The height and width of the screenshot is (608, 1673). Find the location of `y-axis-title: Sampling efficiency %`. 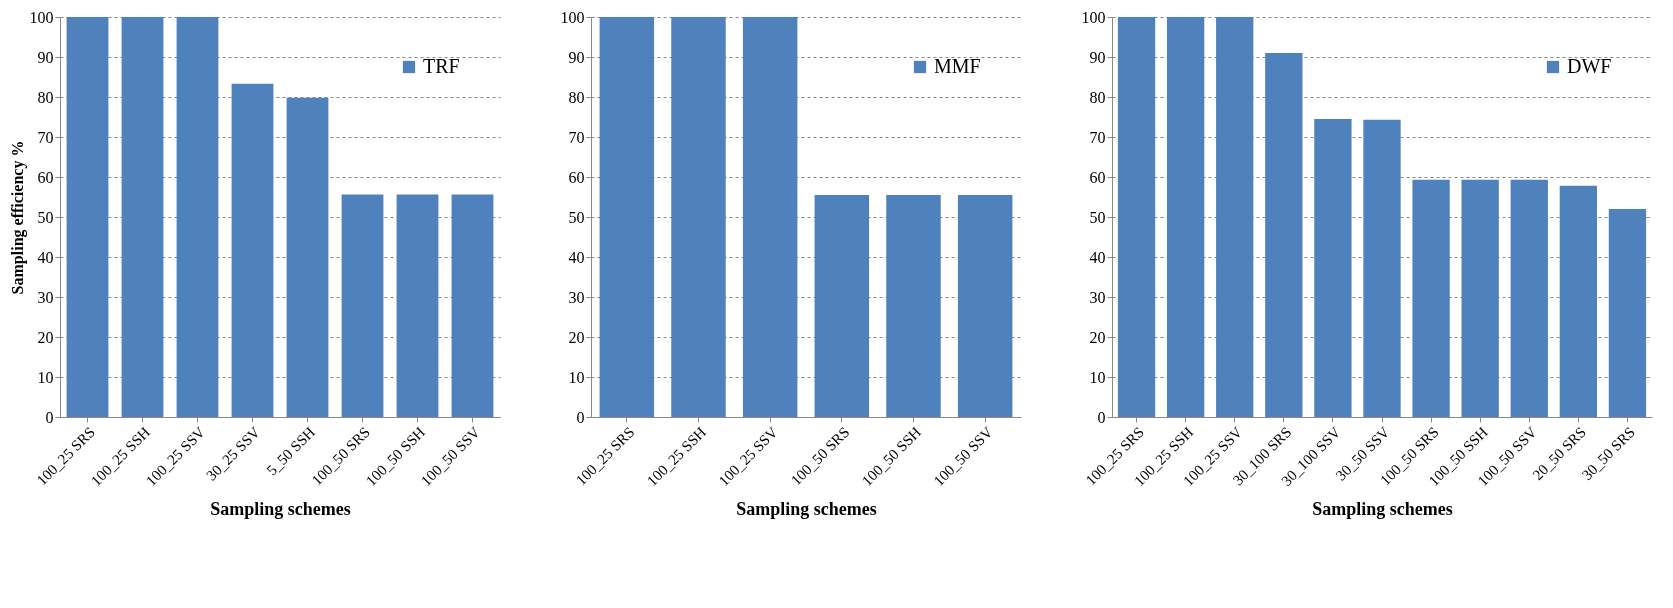

y-axis-title: Sampling efficiency % is located at coordinates (17, 217).